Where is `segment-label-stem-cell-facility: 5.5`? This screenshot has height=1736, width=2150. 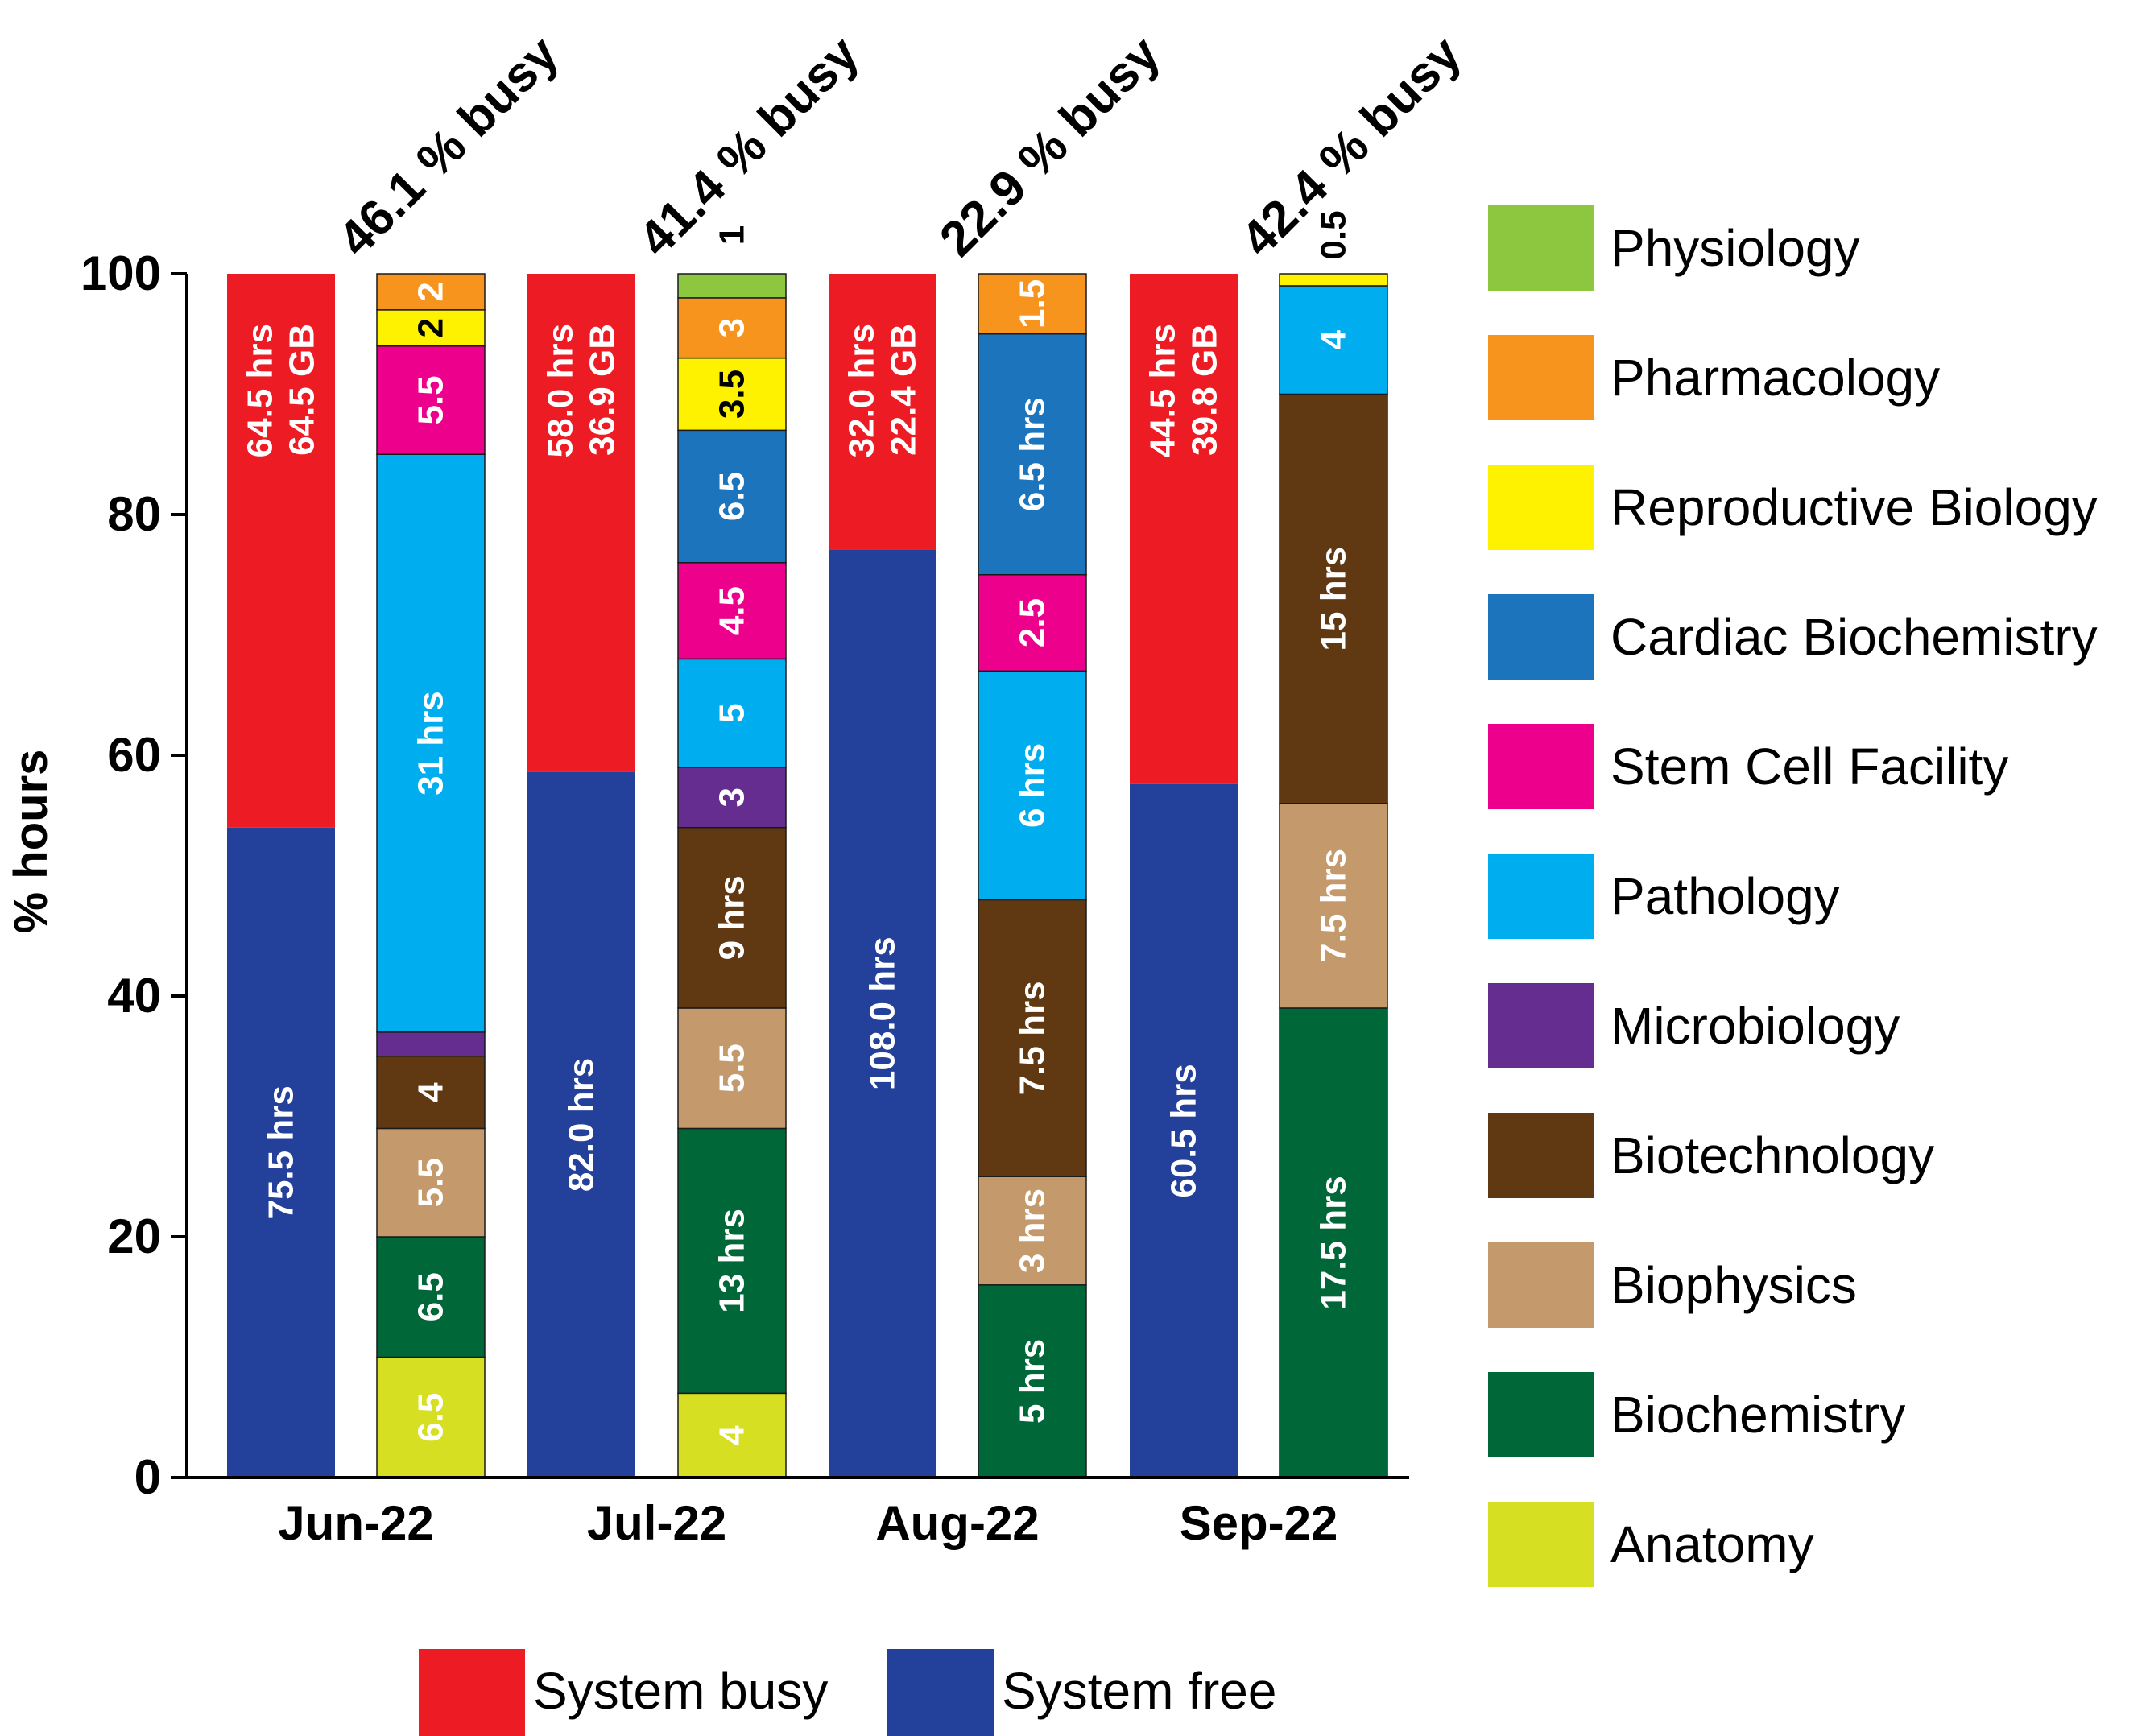
segment-label-stem-cell-facility: 5.5 is located at coordinates (431, 400).